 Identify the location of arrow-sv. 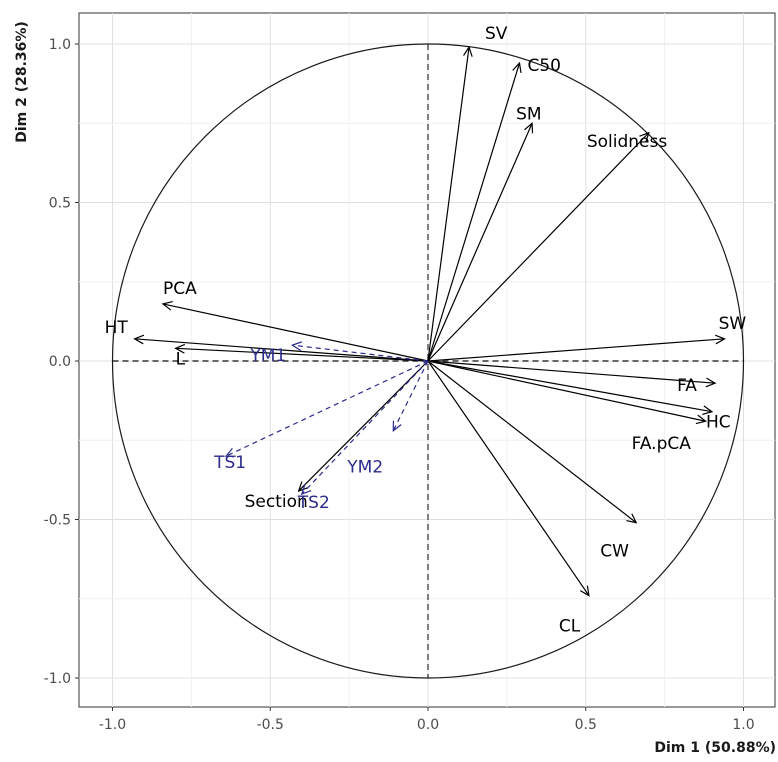
(450, 203).